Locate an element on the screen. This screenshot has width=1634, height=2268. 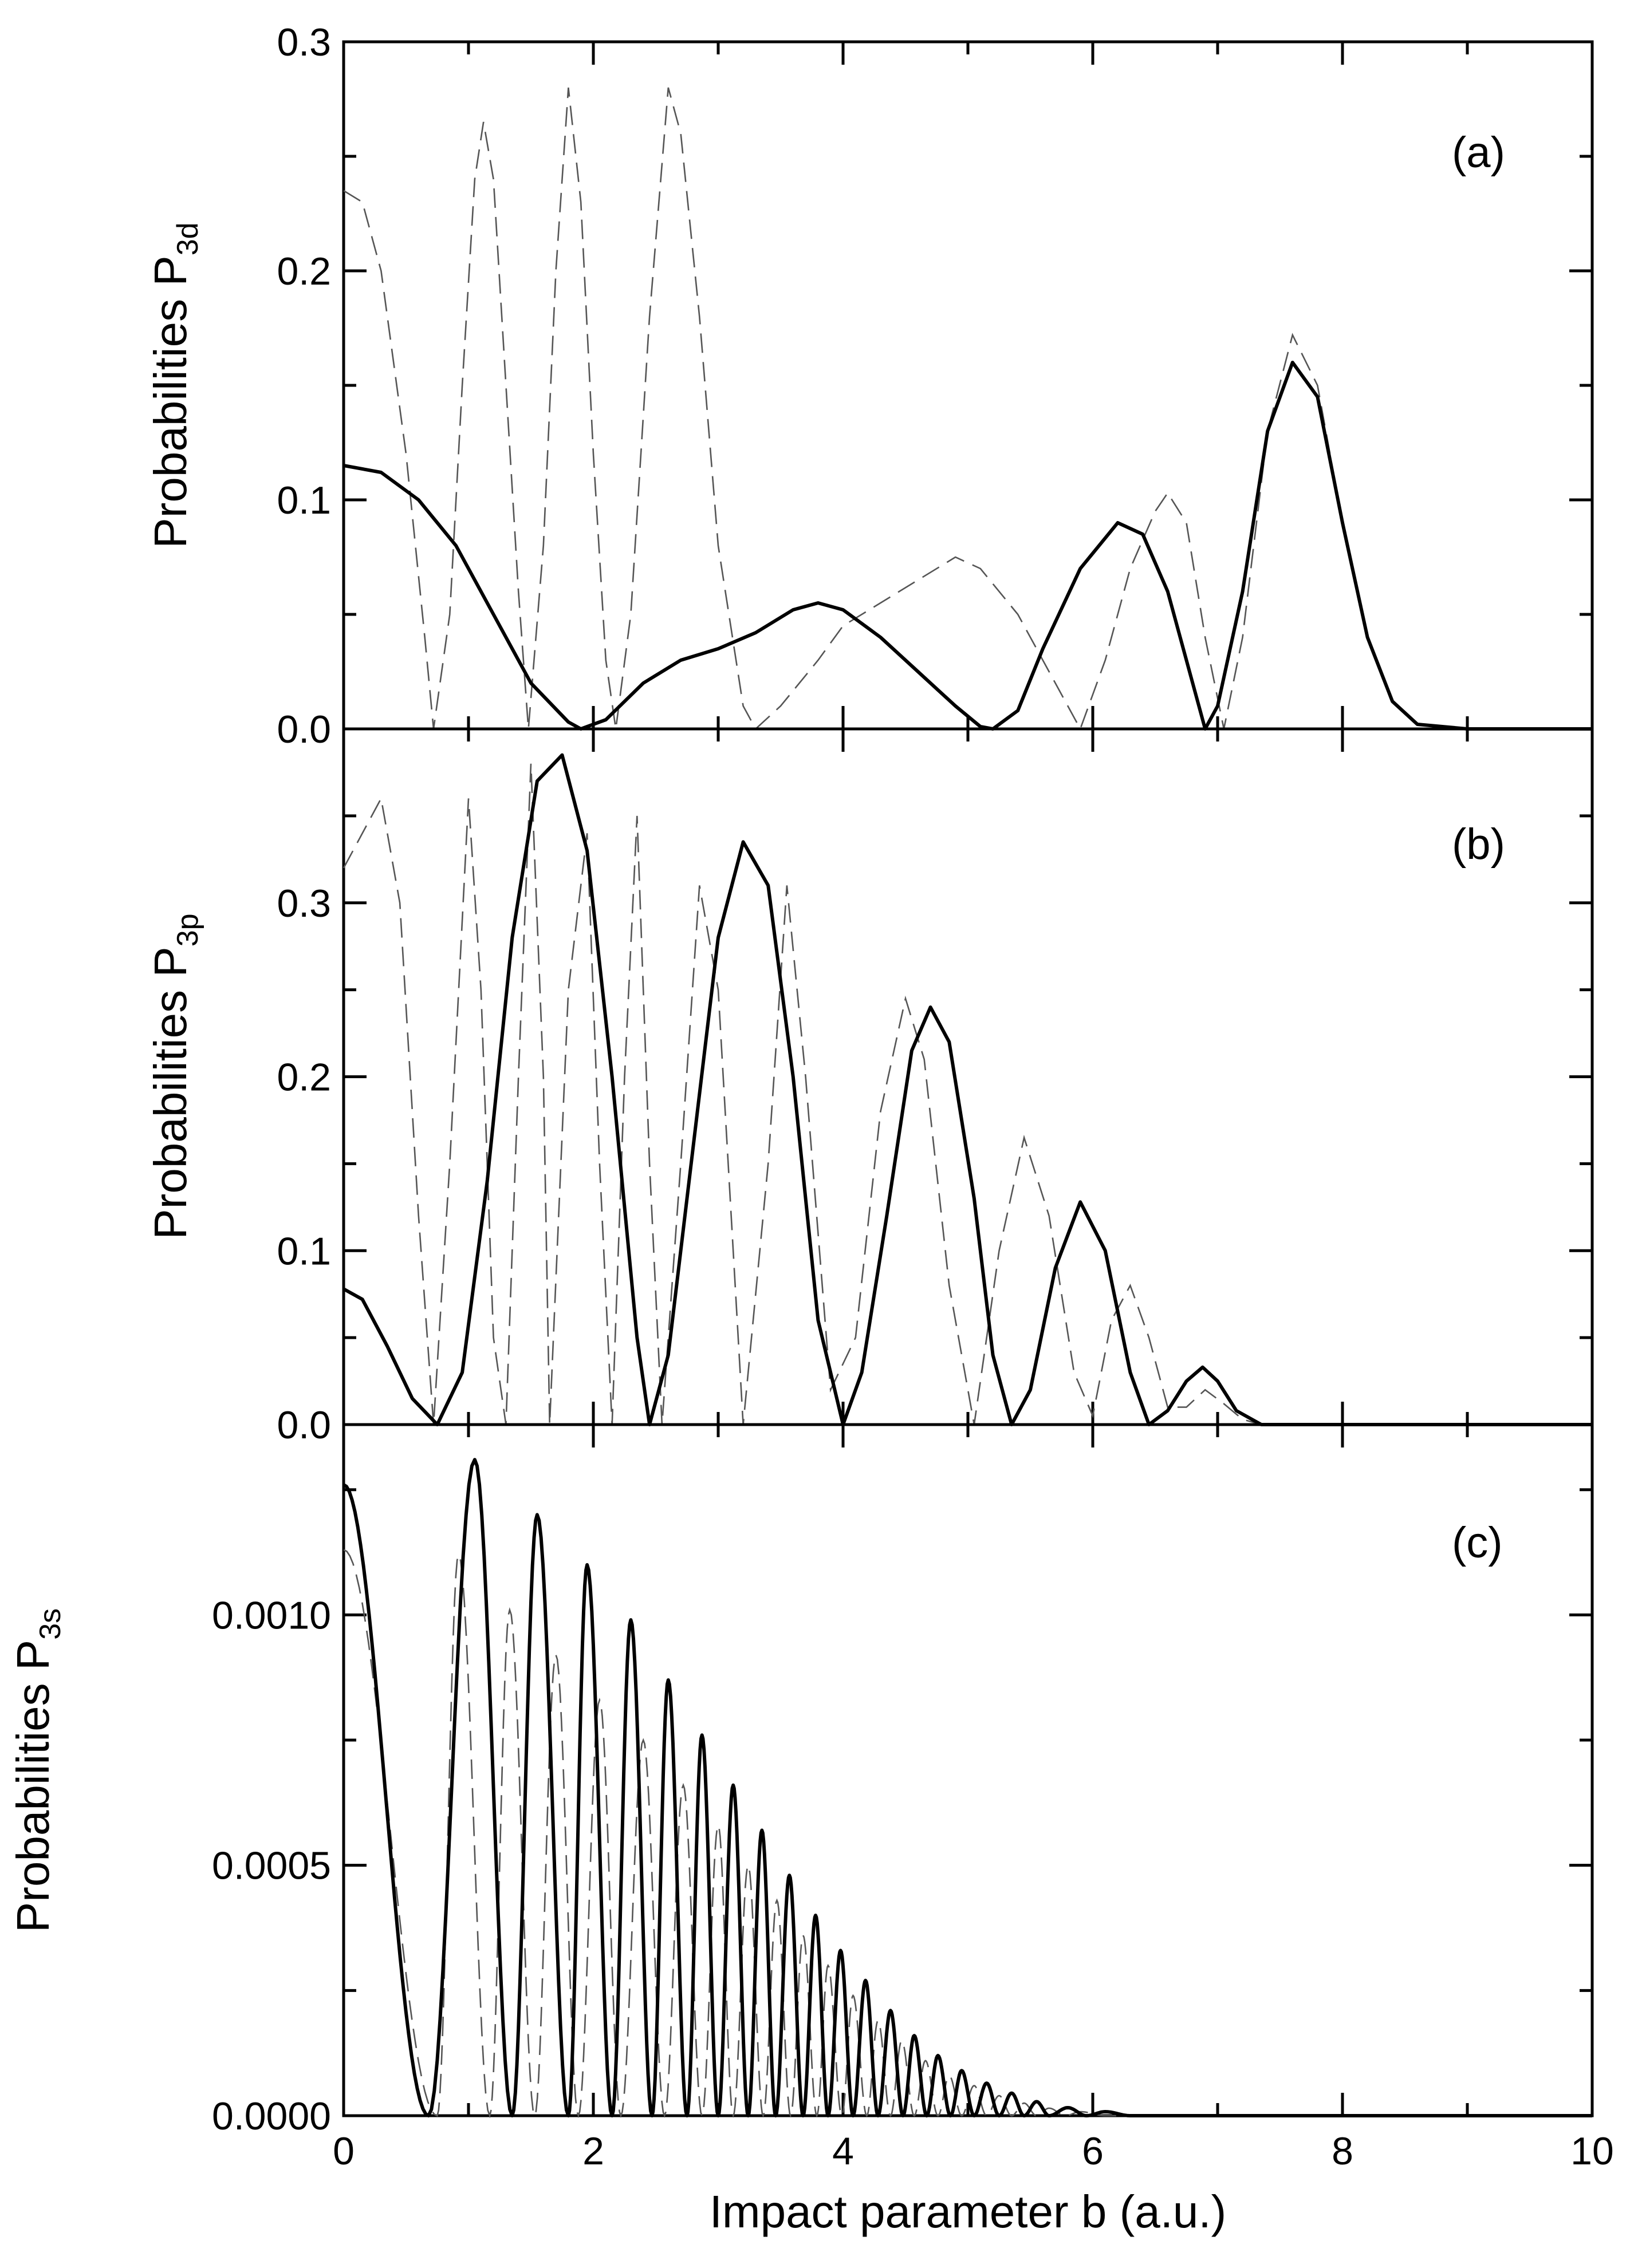
x-tick-label: 4 is located at coordinates (843, 2151).